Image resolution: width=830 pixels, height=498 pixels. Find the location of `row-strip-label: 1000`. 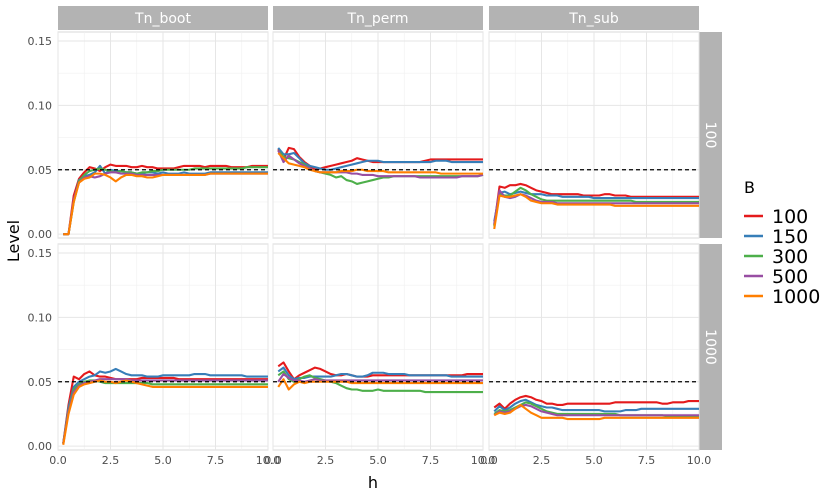

row-strip-label: 1000 is located at coordinates (710, 347).